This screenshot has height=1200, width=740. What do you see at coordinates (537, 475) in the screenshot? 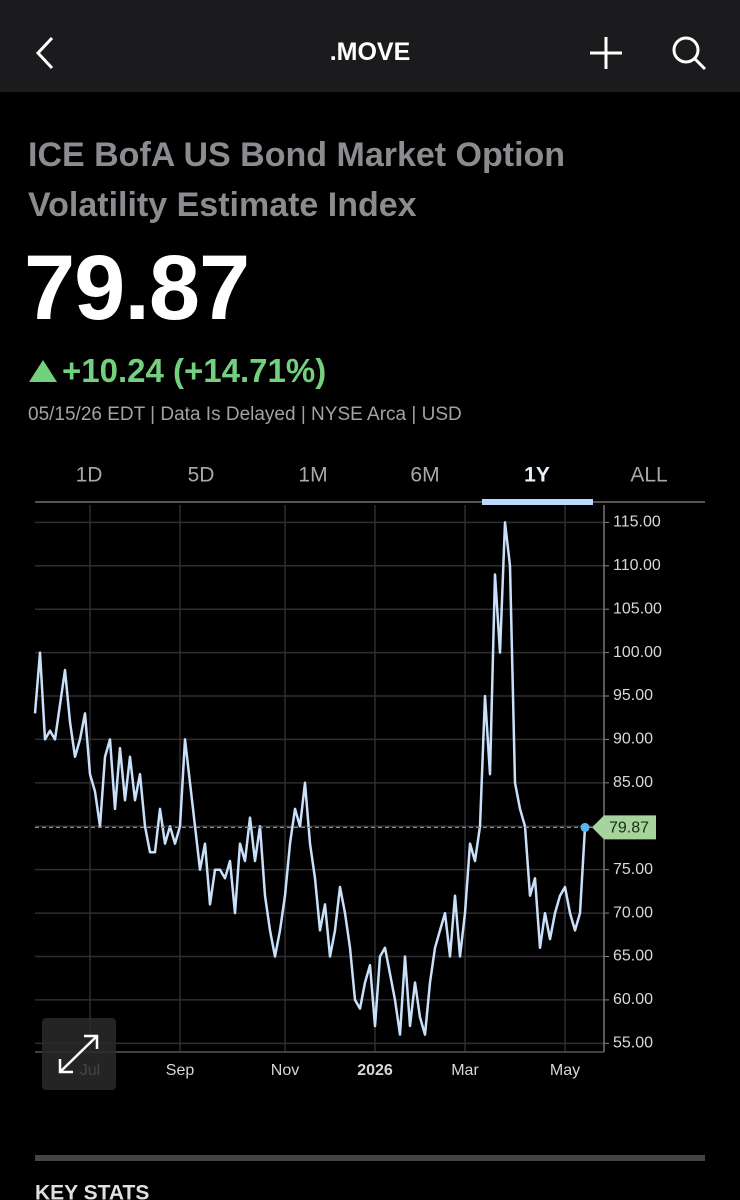
I see `range-tab: 1Y` at bounding box center [537, 475].